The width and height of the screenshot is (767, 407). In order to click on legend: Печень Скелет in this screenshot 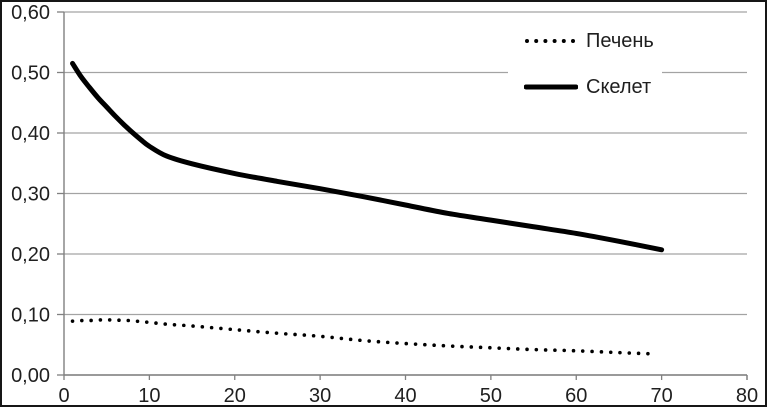, I will do `click(585, 64)`.